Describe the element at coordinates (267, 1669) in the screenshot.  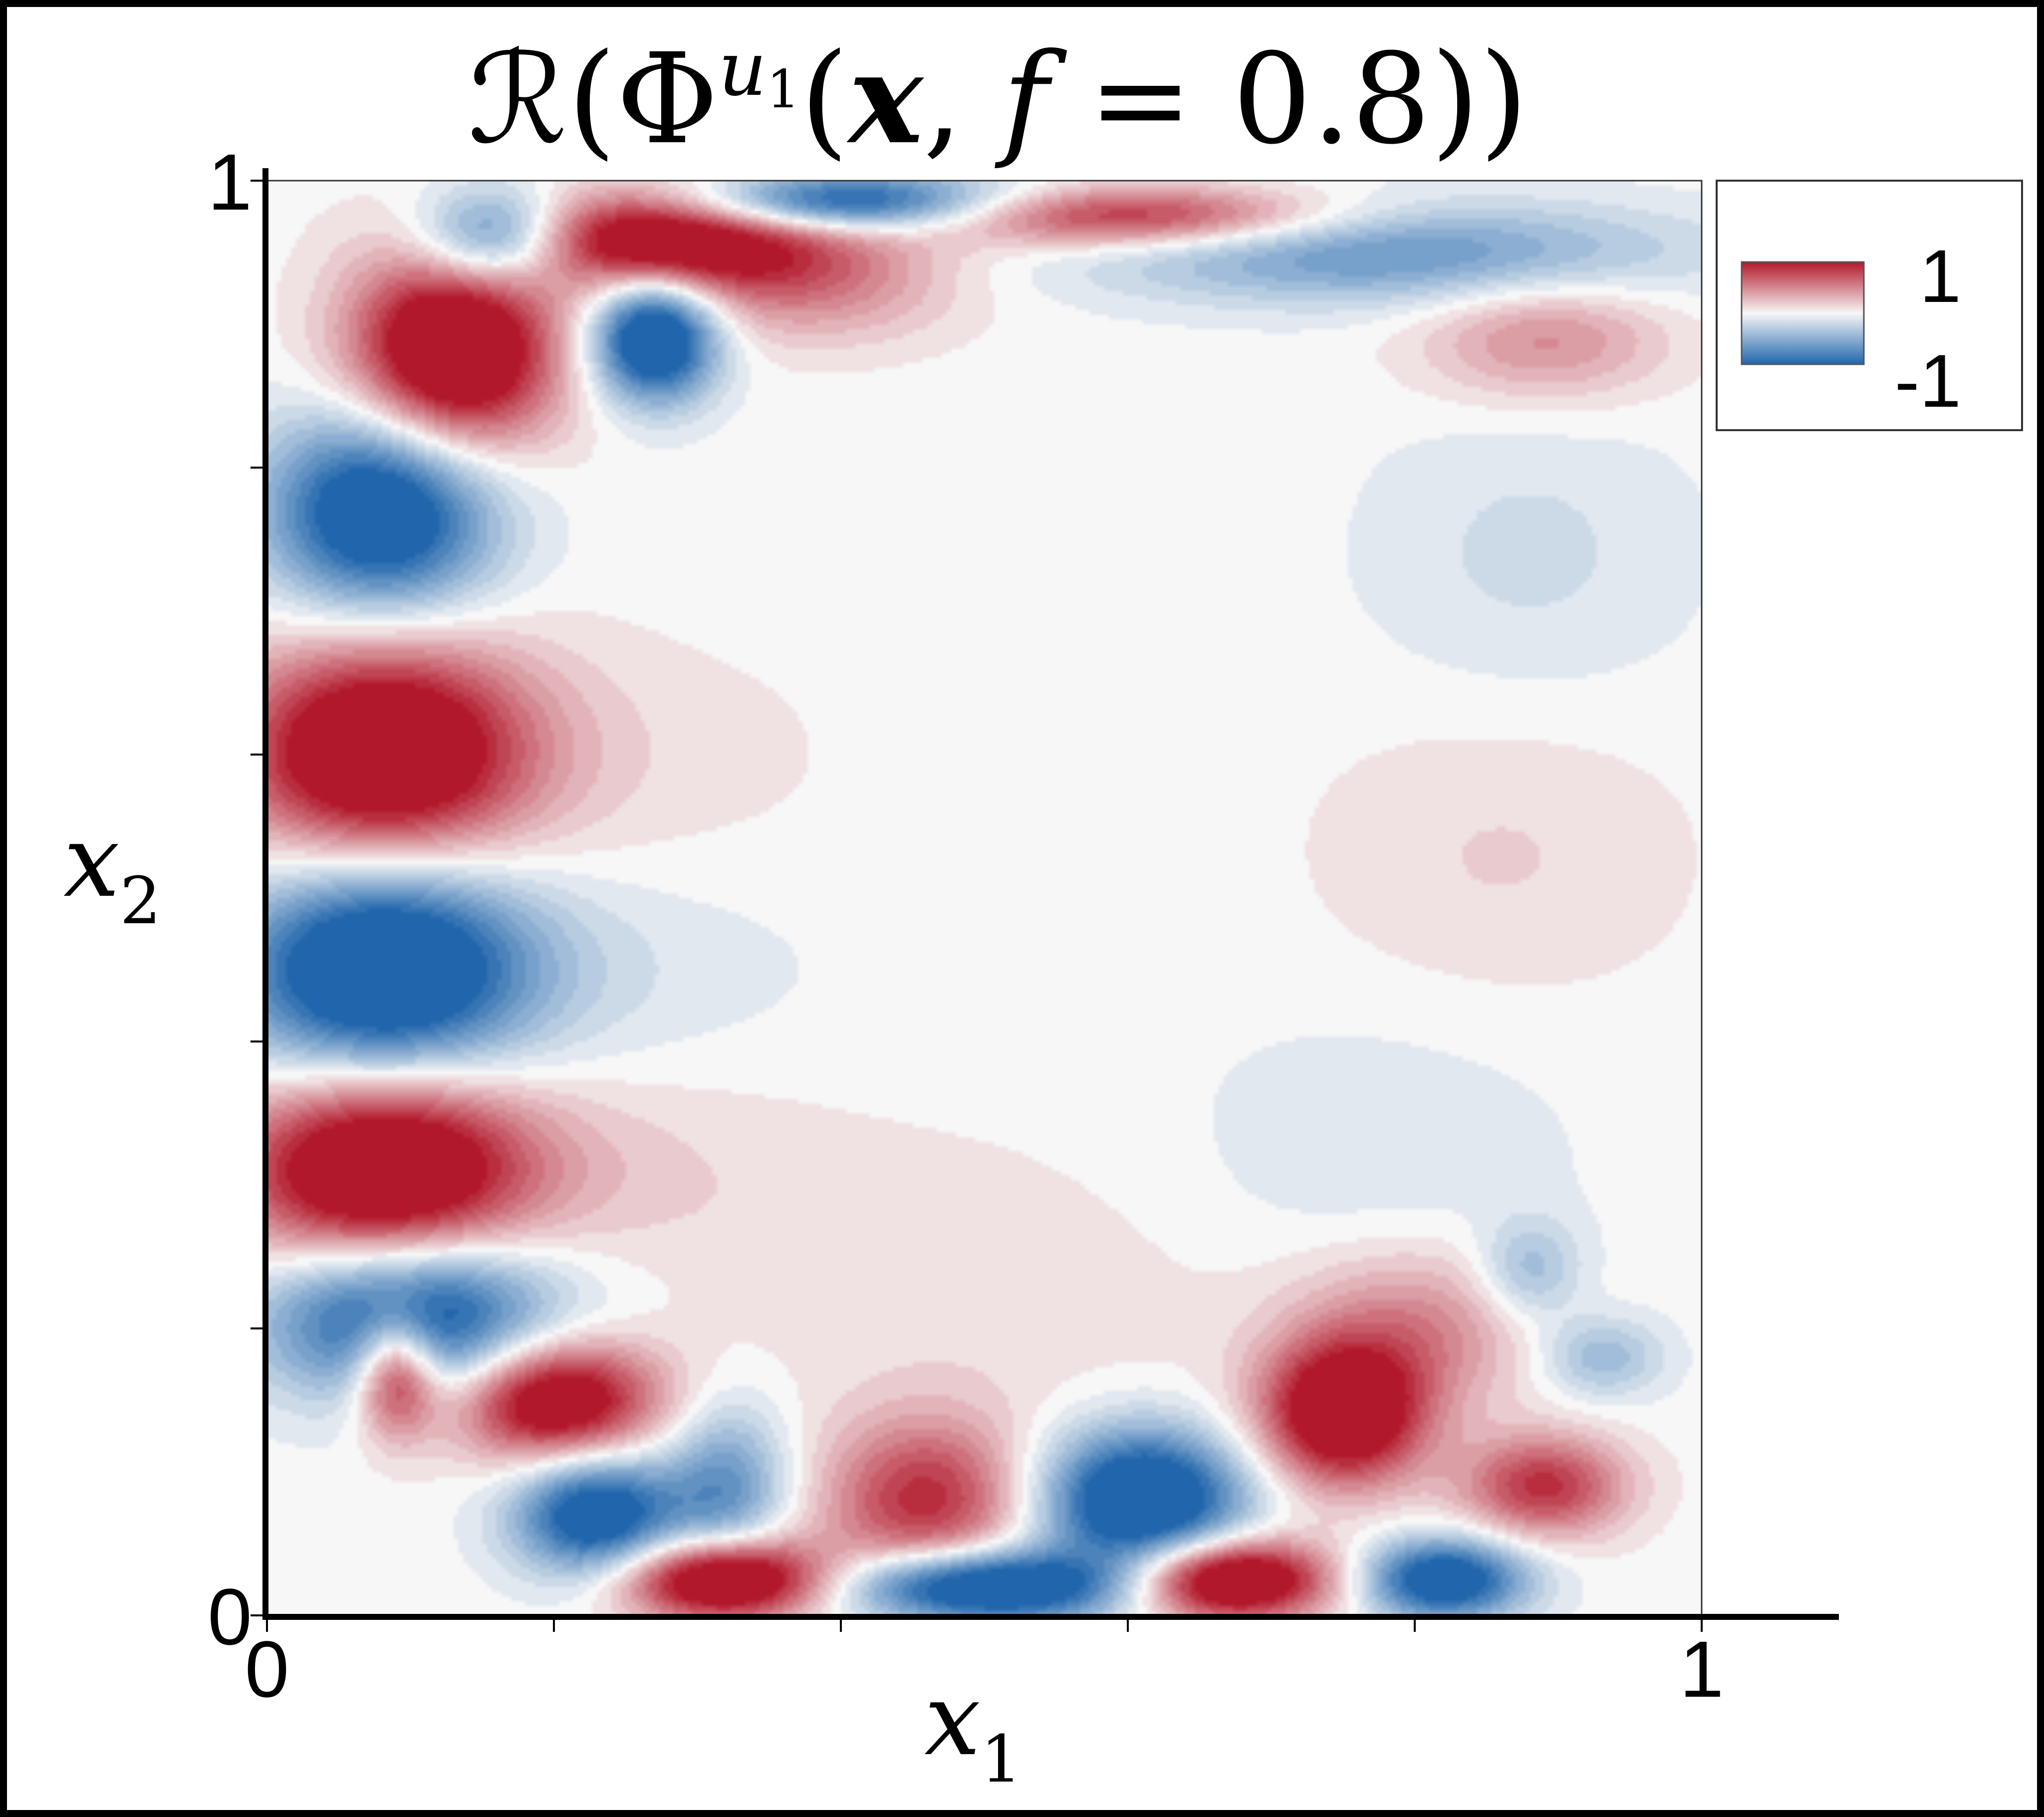
I see `x-tick-label: 0` at that location.